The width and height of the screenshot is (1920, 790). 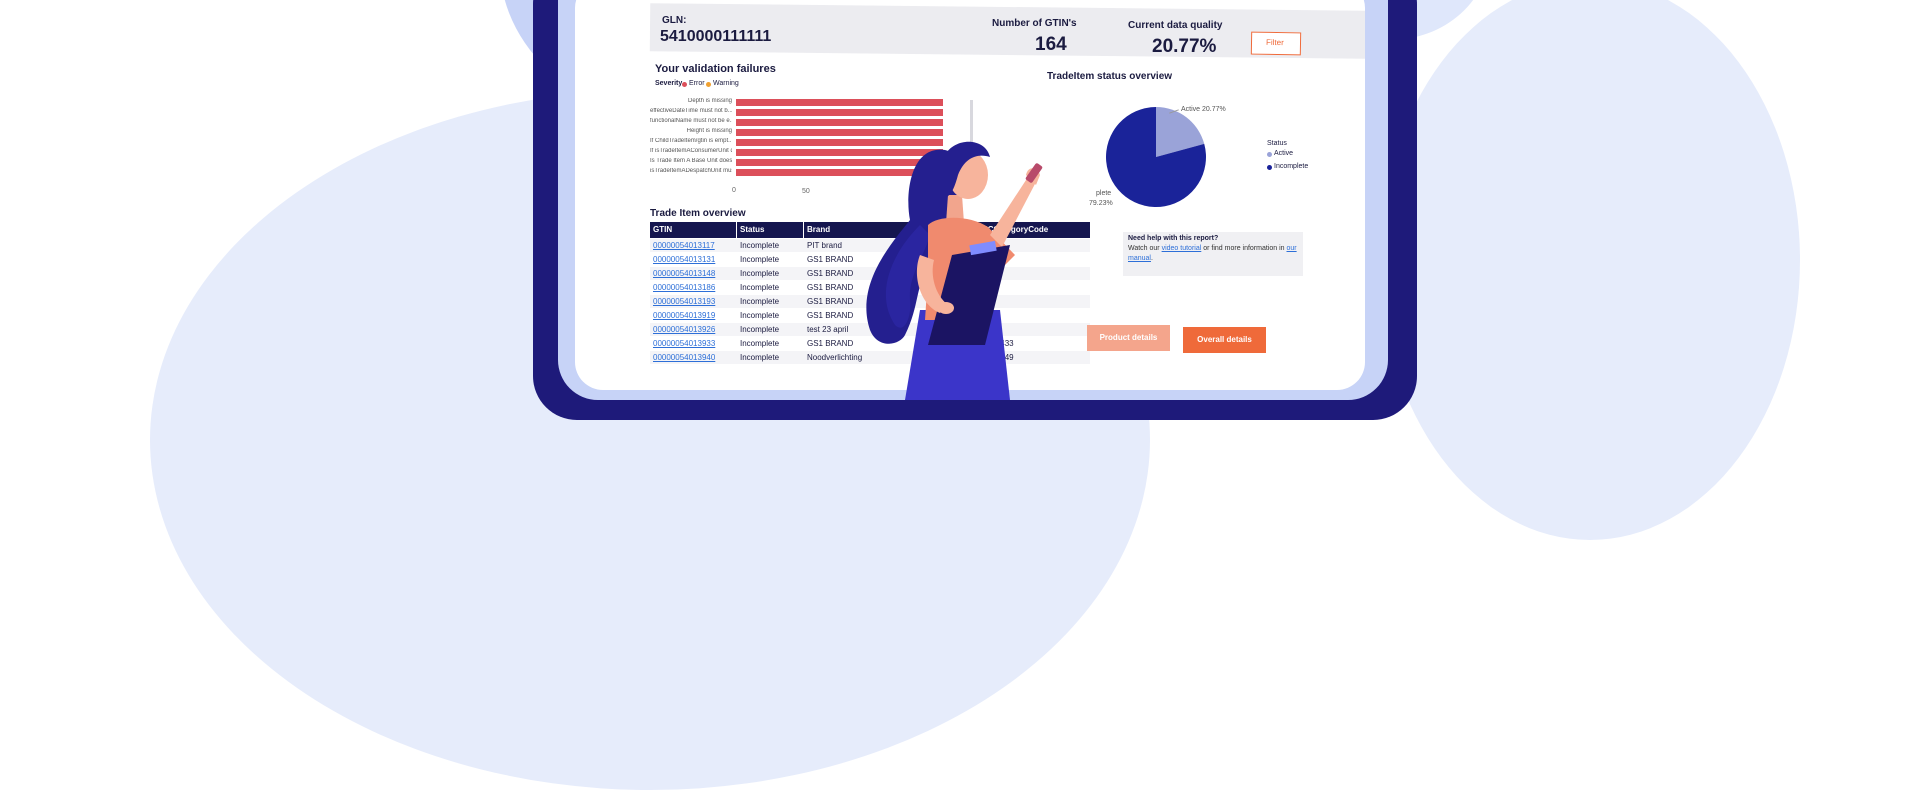 I want to click on cell-gtin-link: 00000054013940, so click(x=684, y=357).